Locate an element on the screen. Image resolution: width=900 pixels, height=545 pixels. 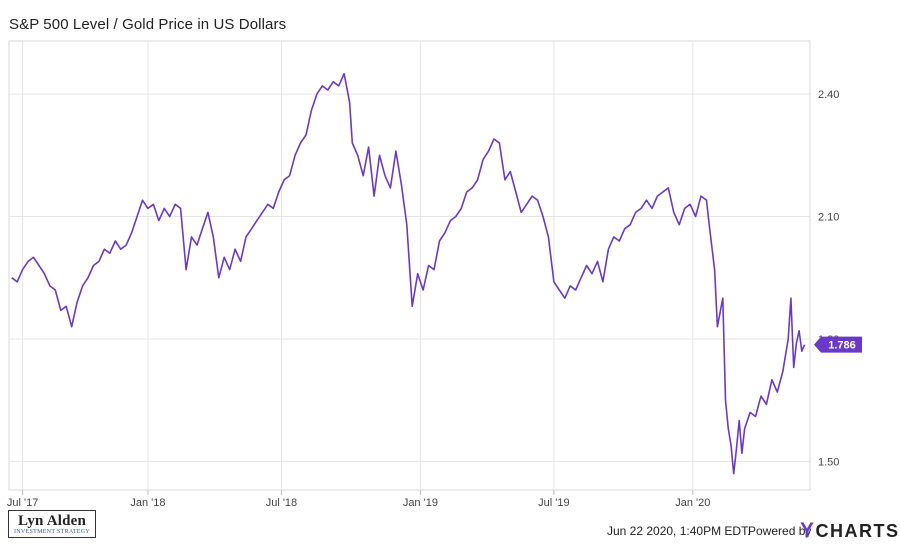
x-tick-label: Jan '19 is located at coordinates (420, 503).